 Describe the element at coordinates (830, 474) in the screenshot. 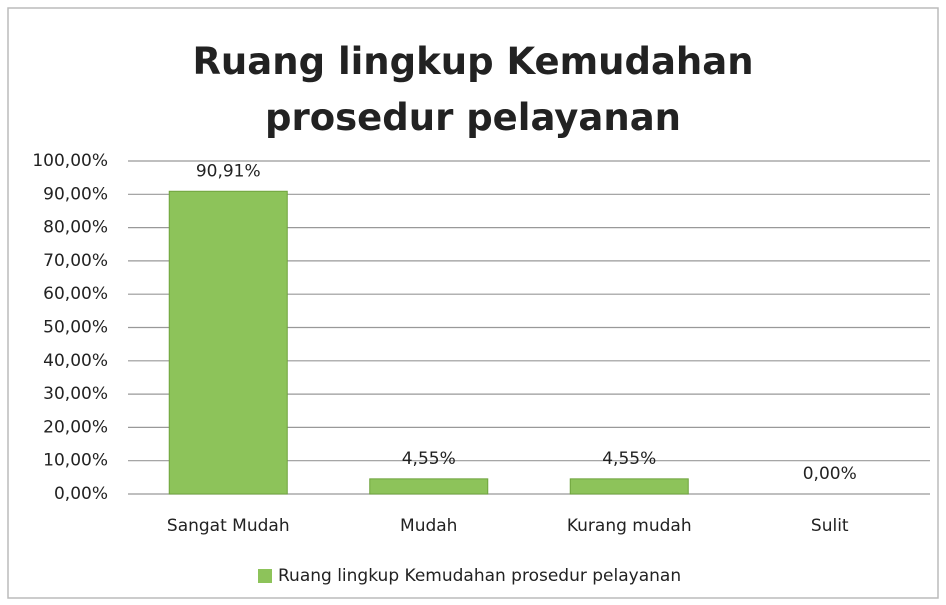

I see `data-label: 0,00%` at that location.